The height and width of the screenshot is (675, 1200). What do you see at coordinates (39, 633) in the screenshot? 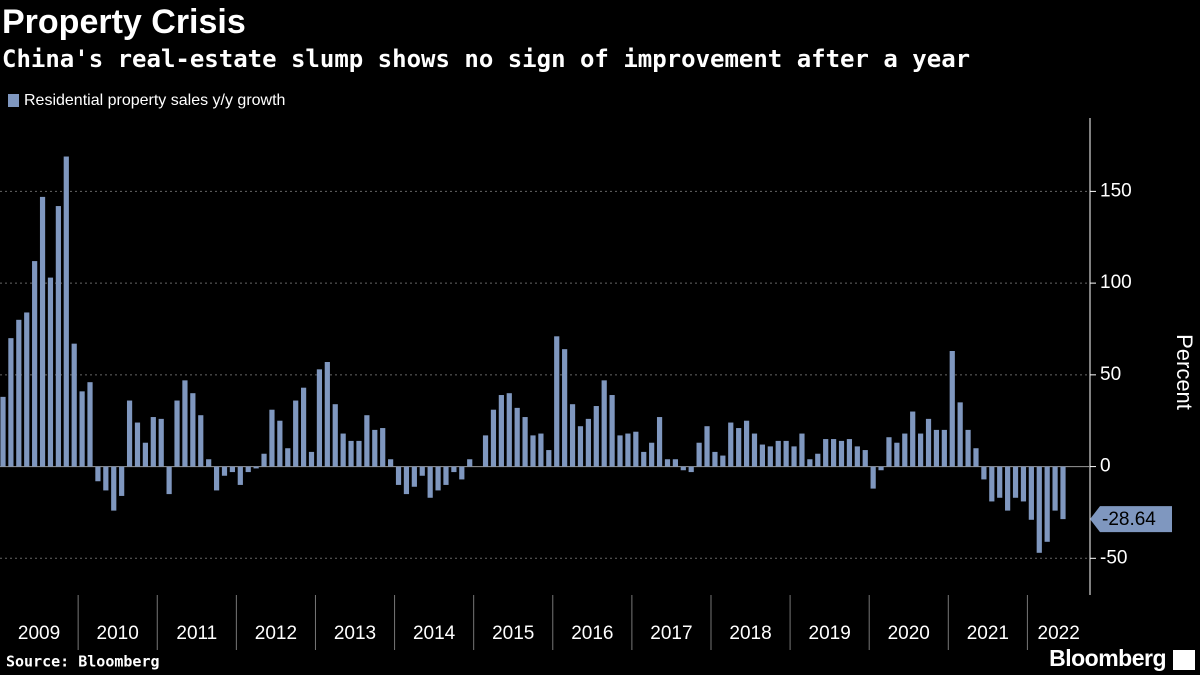
I see `x-tick-label: 2009` at bounding box center [39, 633].